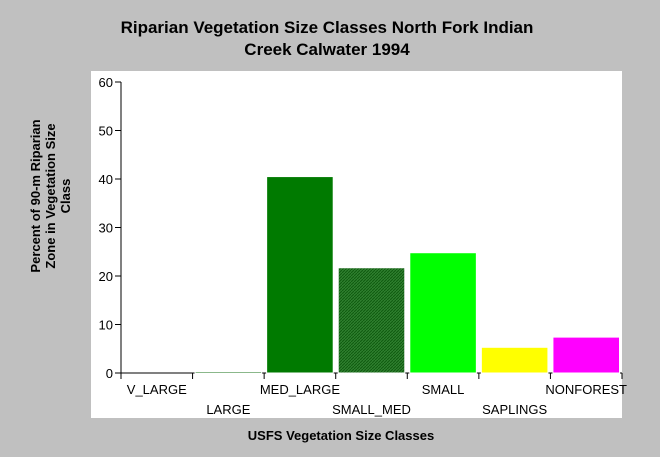 This screenshot has height=457, width=660. What do you see at coordinates (106, 179) in the screenshot?
I see `y-tick-label: 40` at bounding box center [106, 179].